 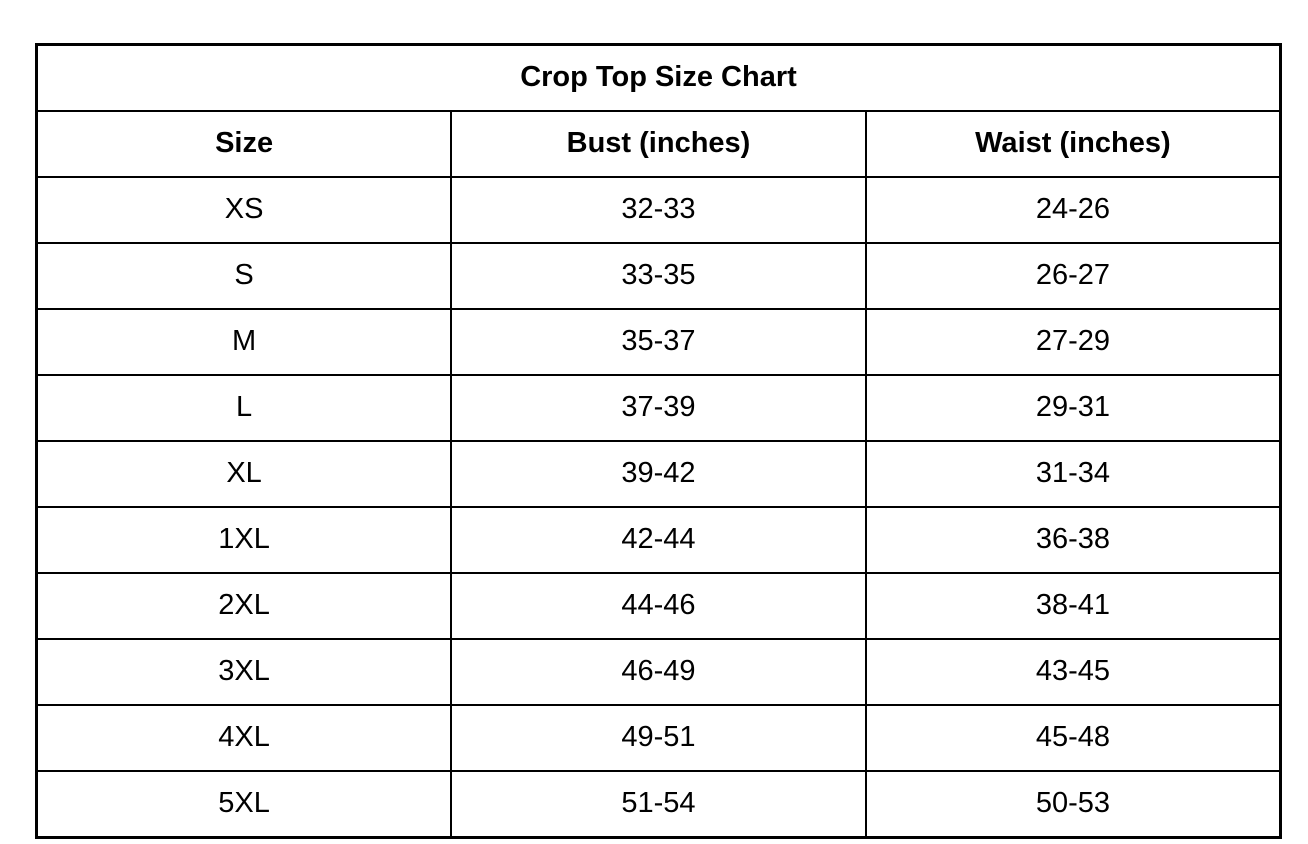 I want to click on waist-cell: 26-27, so click(x=1073, y=276).